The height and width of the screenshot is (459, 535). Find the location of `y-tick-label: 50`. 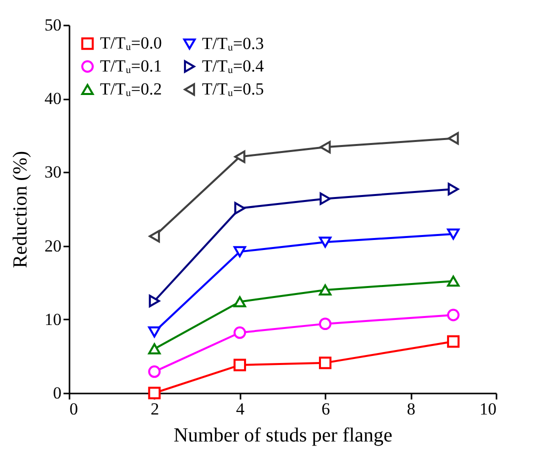

y-tick-label: 50 is located at coordinates (53, 25).